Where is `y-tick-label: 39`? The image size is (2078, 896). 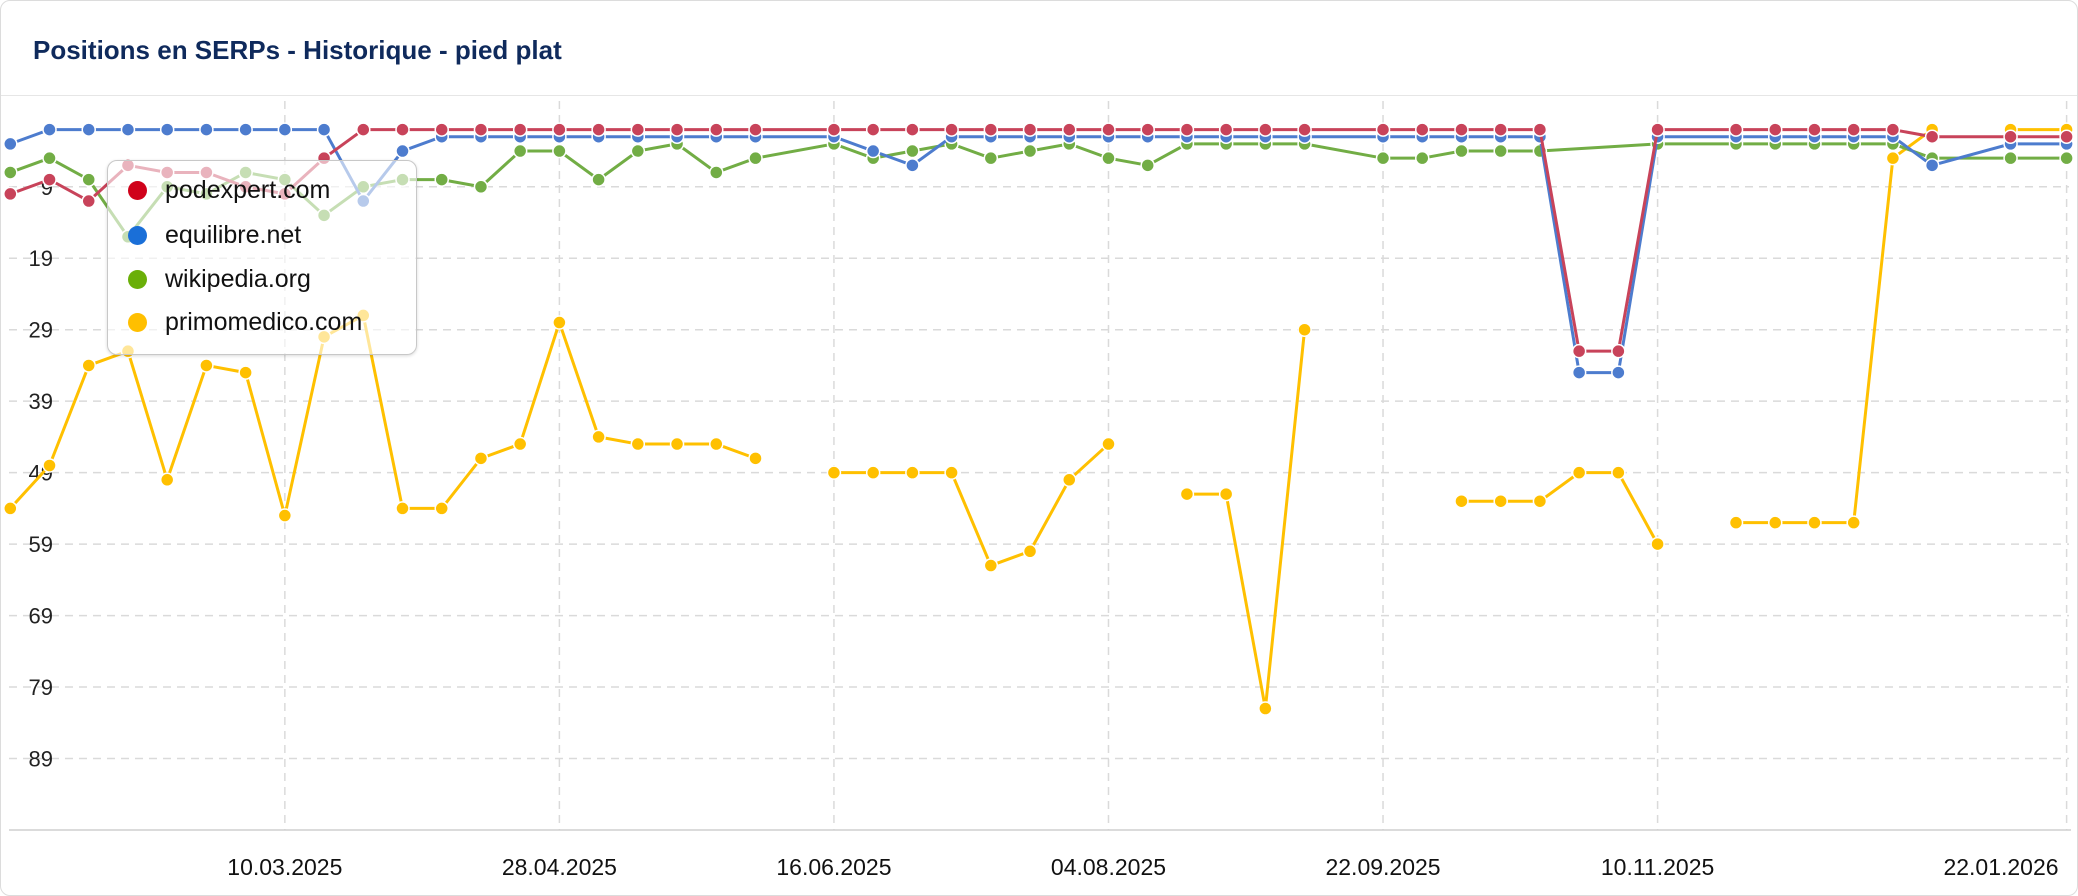
y-tick-label: 39 is located at coordinates (41, 401).